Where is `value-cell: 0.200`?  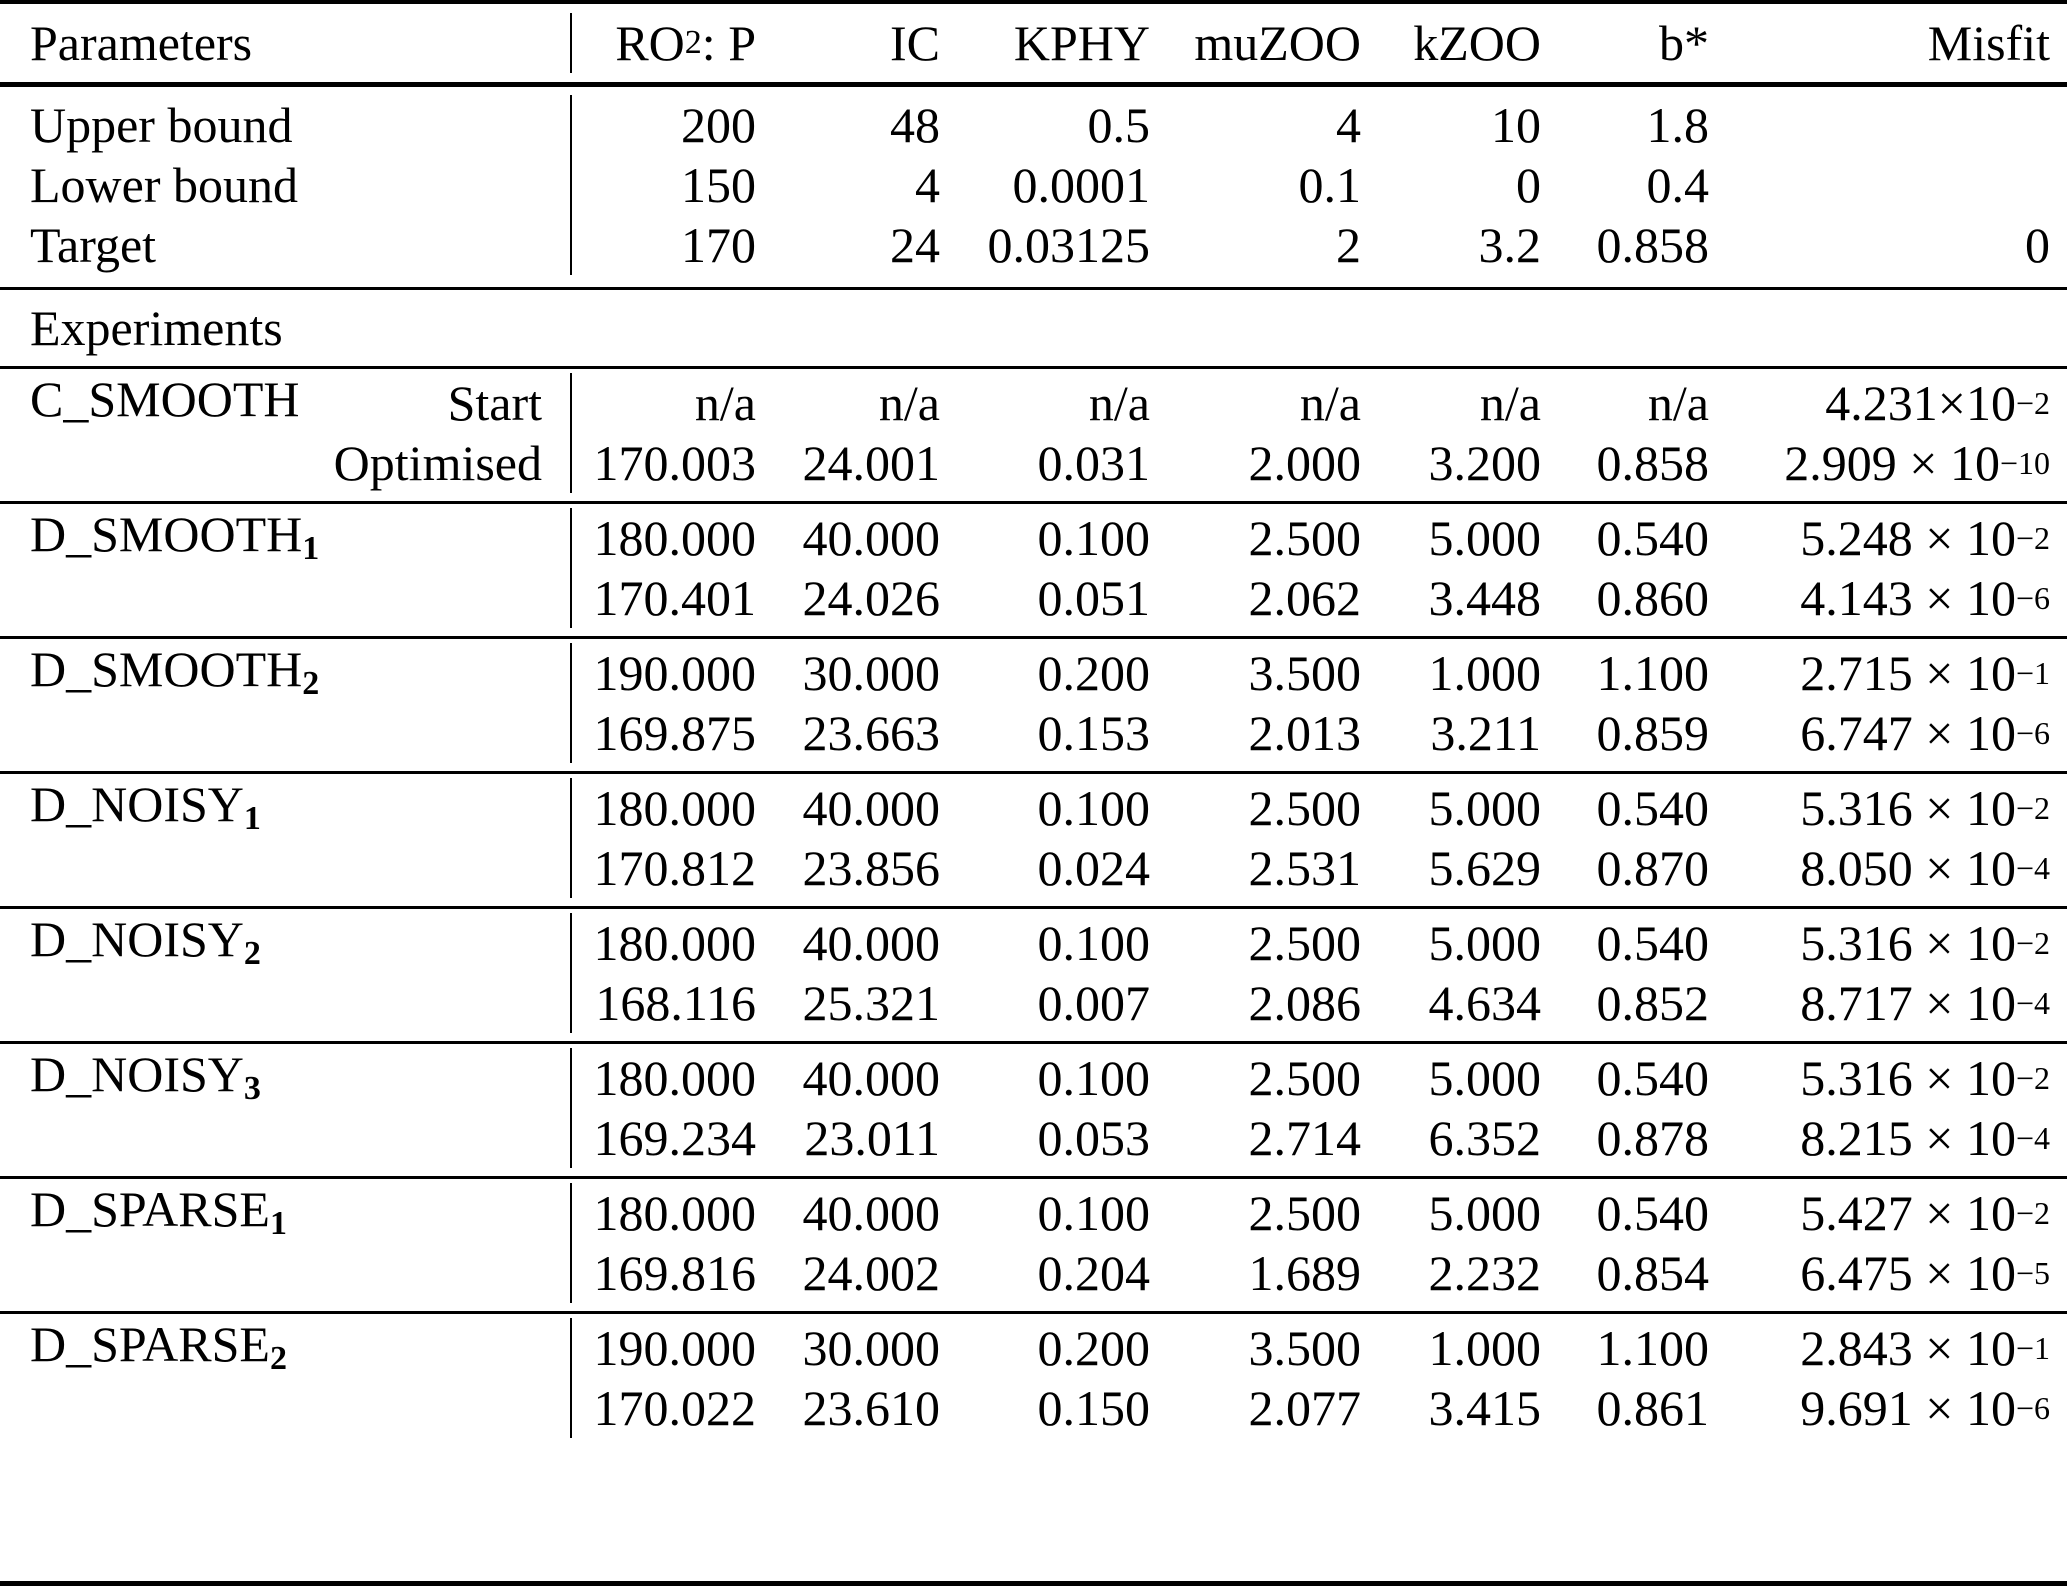
value-cell: 0.200 is located at coordinates (1094, 673).